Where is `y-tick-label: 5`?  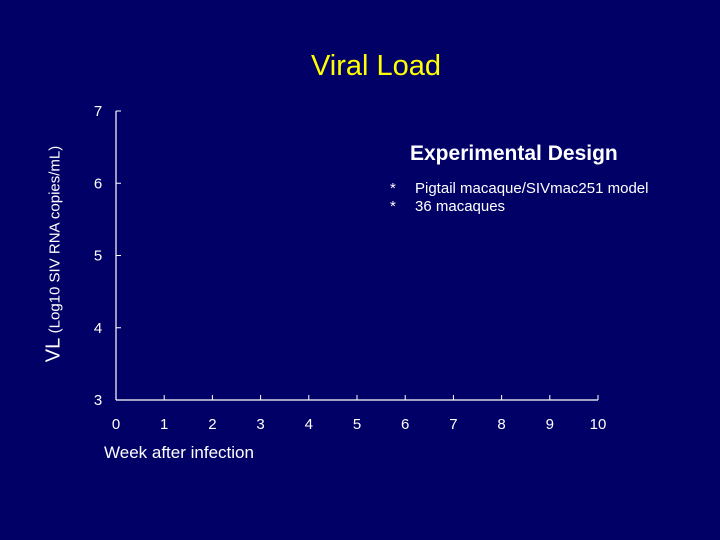
y-tick-label: 5 is located at coordinates (98, 256).